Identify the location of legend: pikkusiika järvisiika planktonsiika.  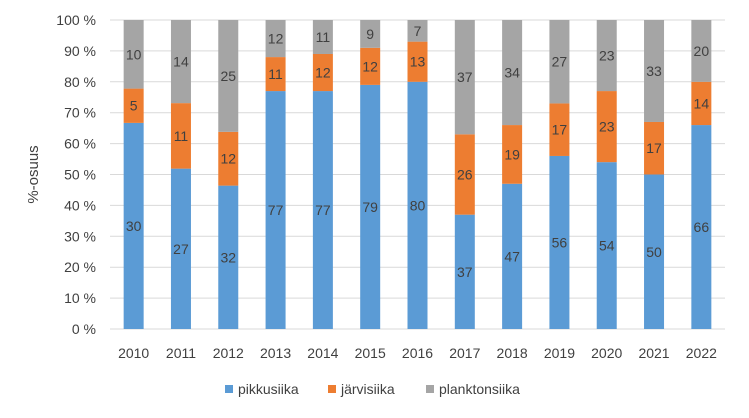
(372, 389).